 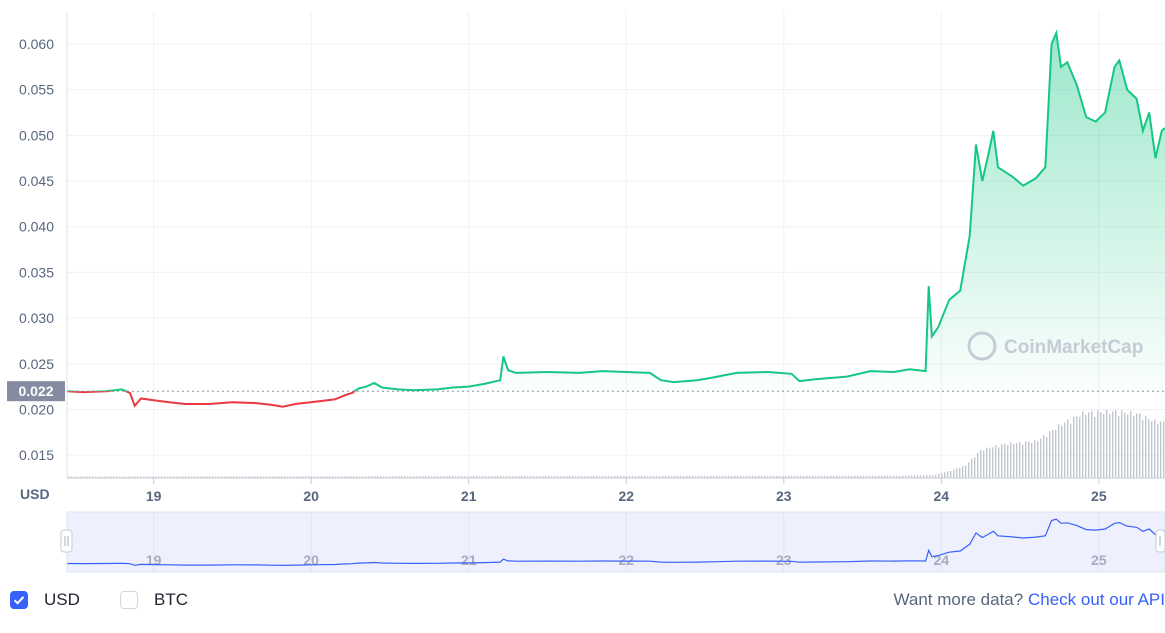 I want to click on btc-label: BTC, so click(x=171, y=599).